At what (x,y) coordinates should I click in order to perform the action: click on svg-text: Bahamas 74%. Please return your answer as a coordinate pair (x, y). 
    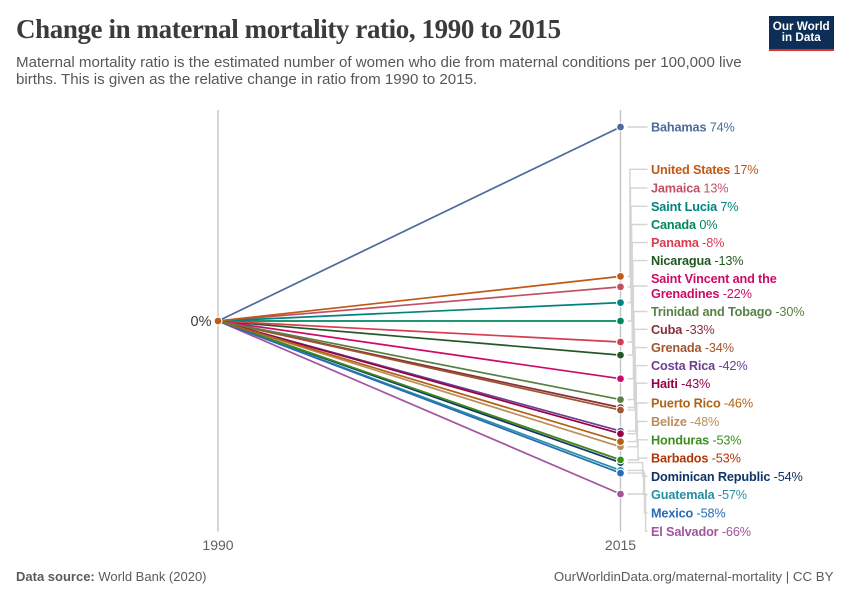
    Looking at the image, I should click on (693, 128).